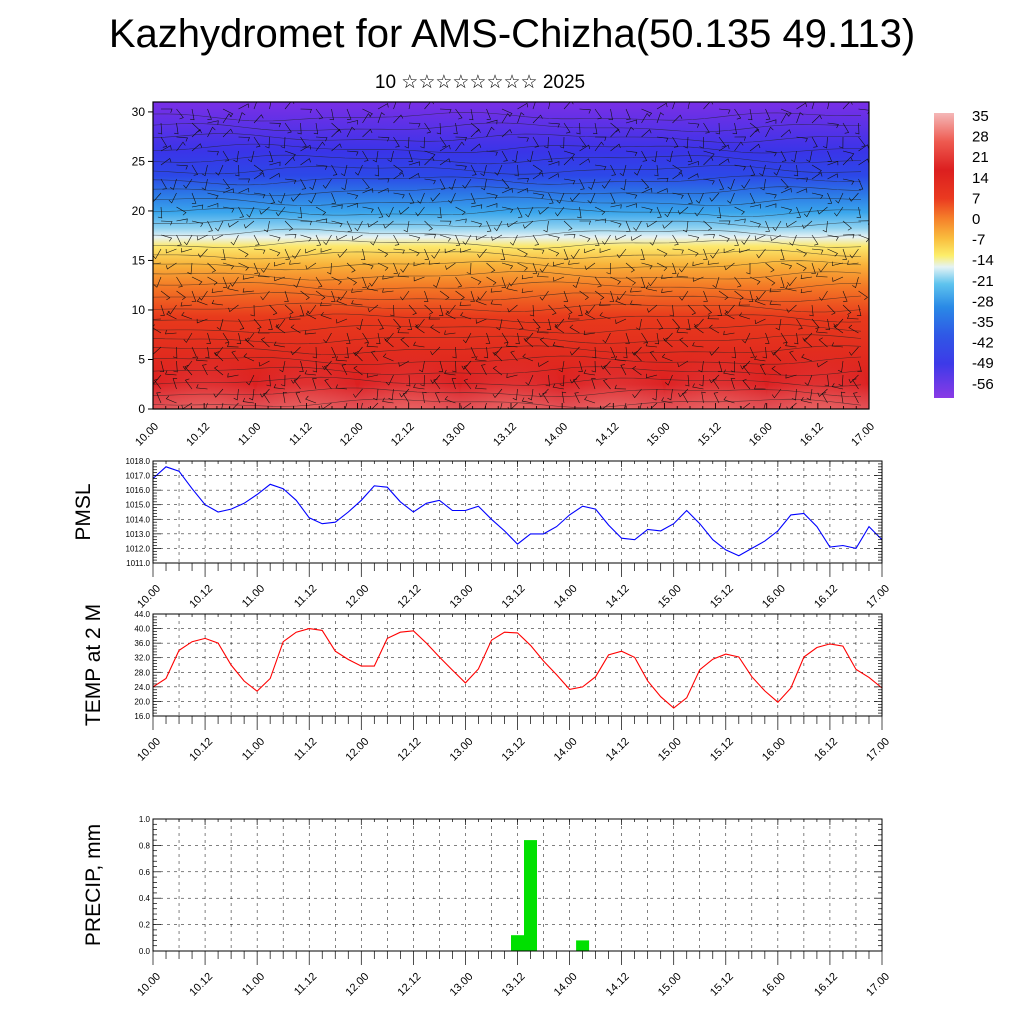 The width and height of the screenshot is (1024, 1024). Describe the element at coordinates (978, 240) in the screenshot. I see `colorbar-label: -7` at that location.